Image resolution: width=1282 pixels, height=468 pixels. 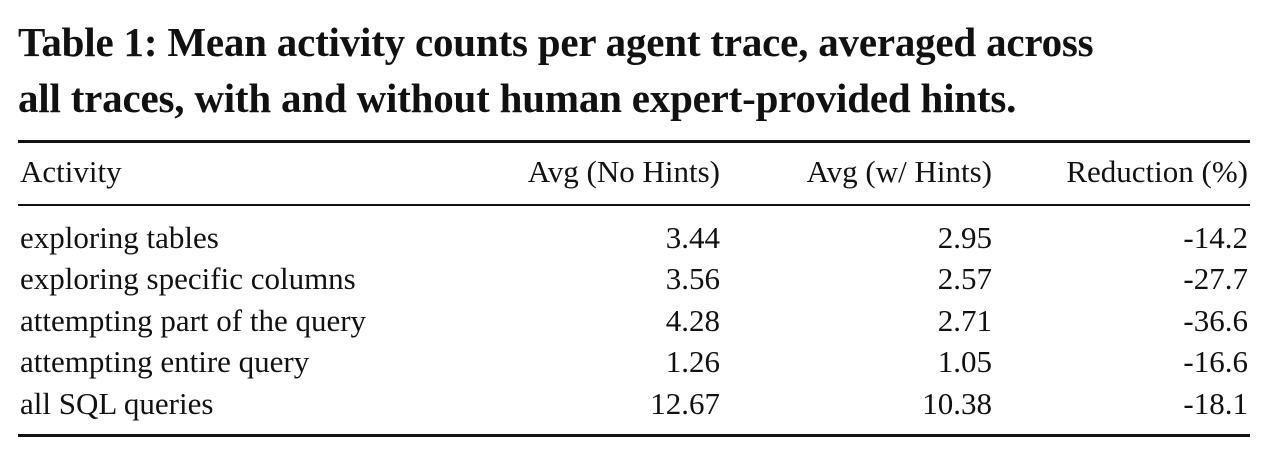 I want to click on cell-activity: exploring specific columns, so click(x=188, y=278).